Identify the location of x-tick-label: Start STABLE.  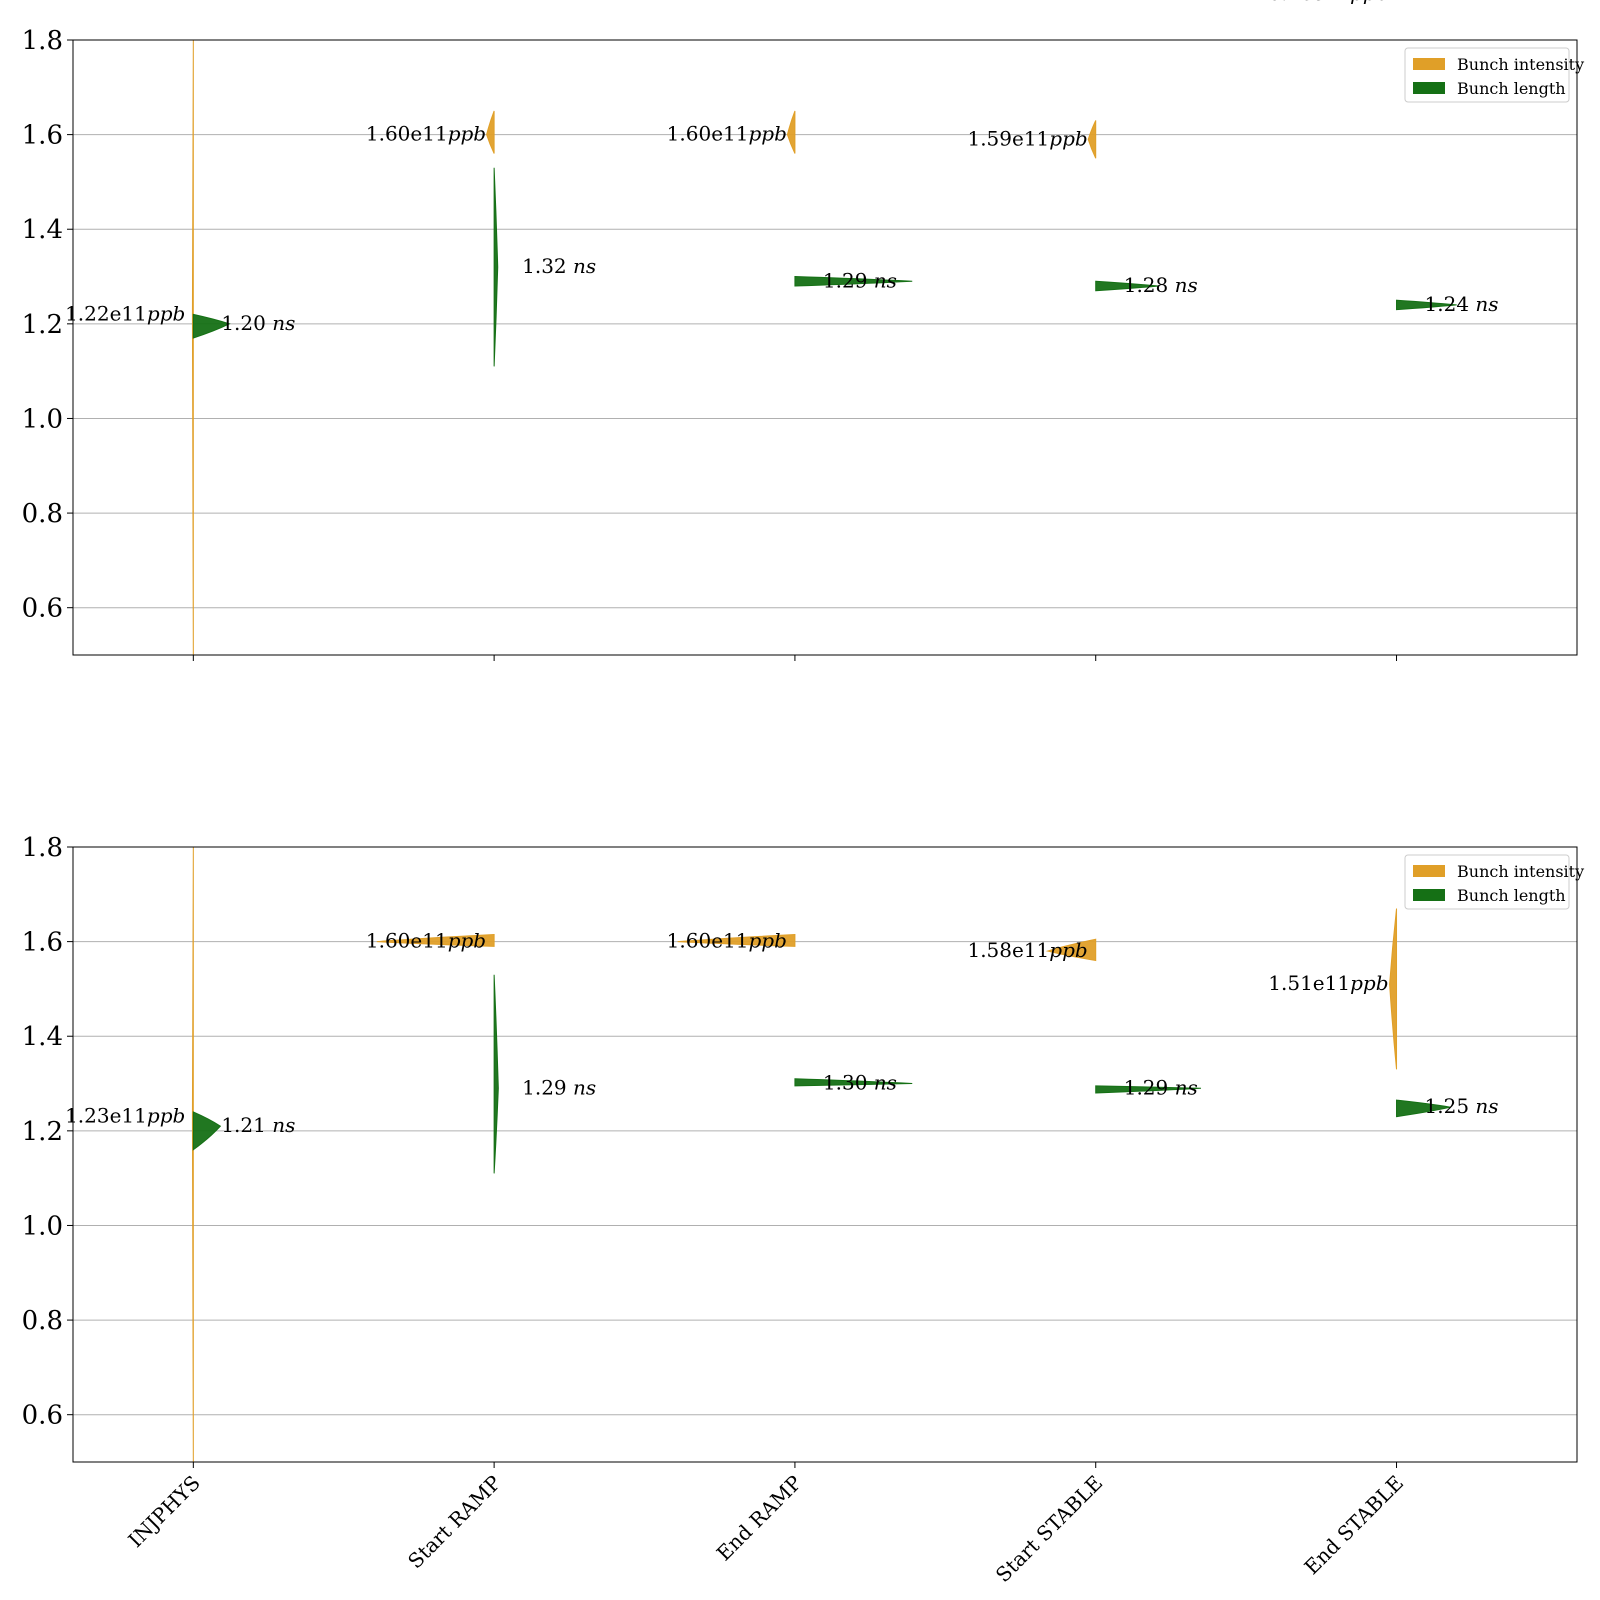
(1049, 1529).